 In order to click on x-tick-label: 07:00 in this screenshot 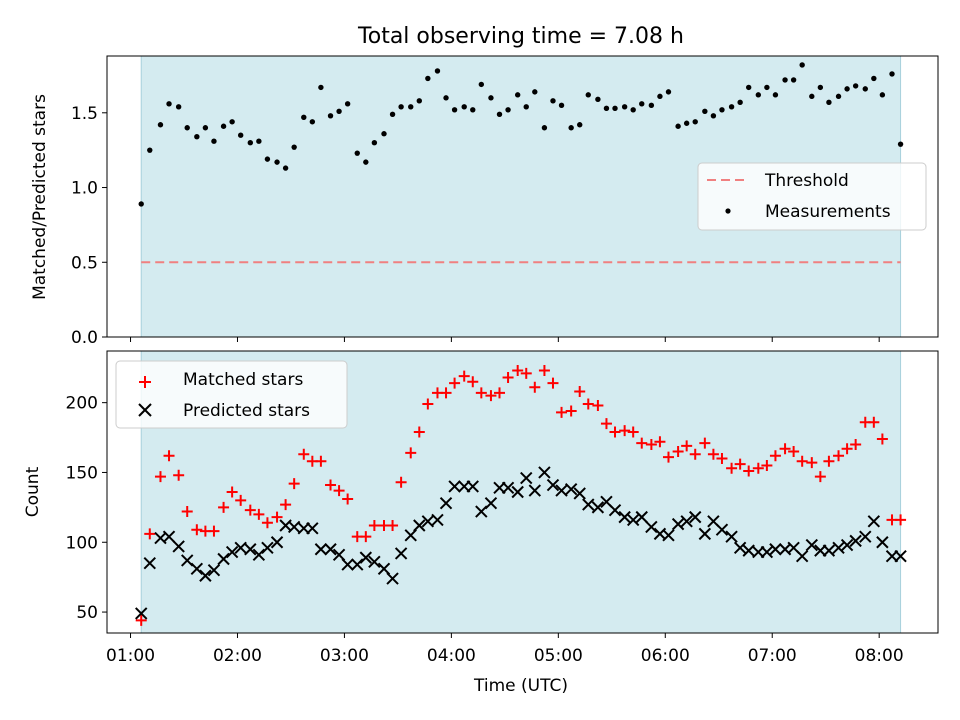, I will do `click(772, 656)`.